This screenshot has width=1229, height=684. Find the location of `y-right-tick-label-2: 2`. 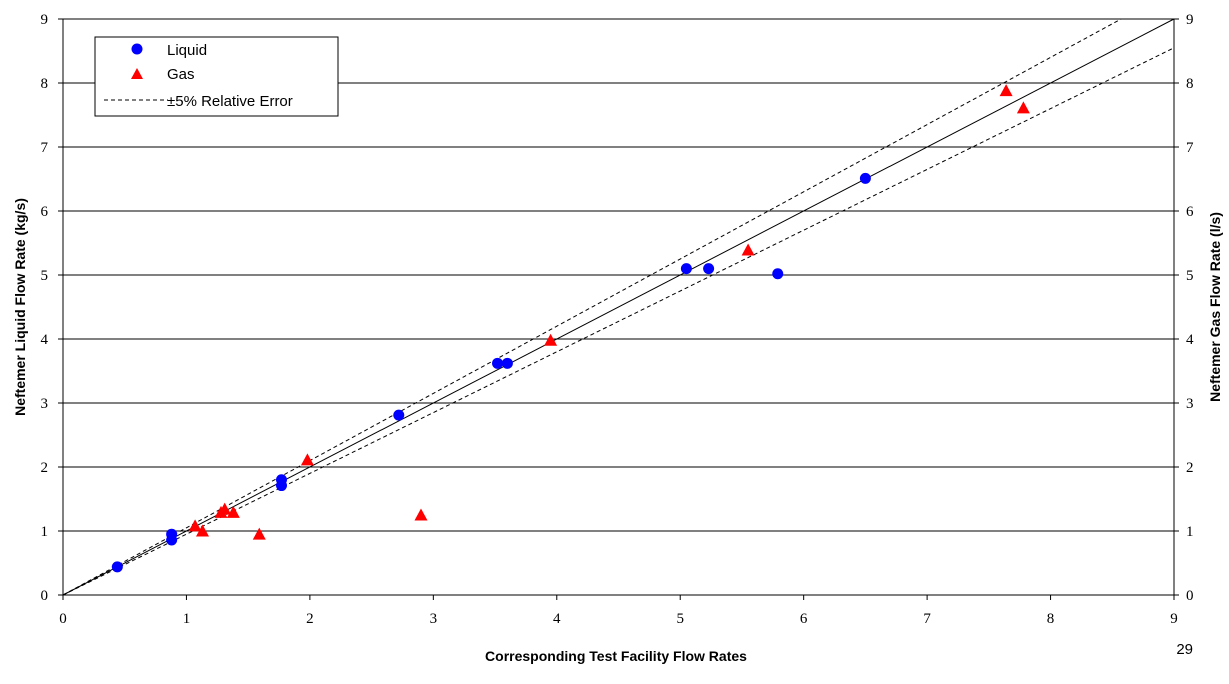

y-right-tick-label-2: 2 is located at coordinates (1190, 468).